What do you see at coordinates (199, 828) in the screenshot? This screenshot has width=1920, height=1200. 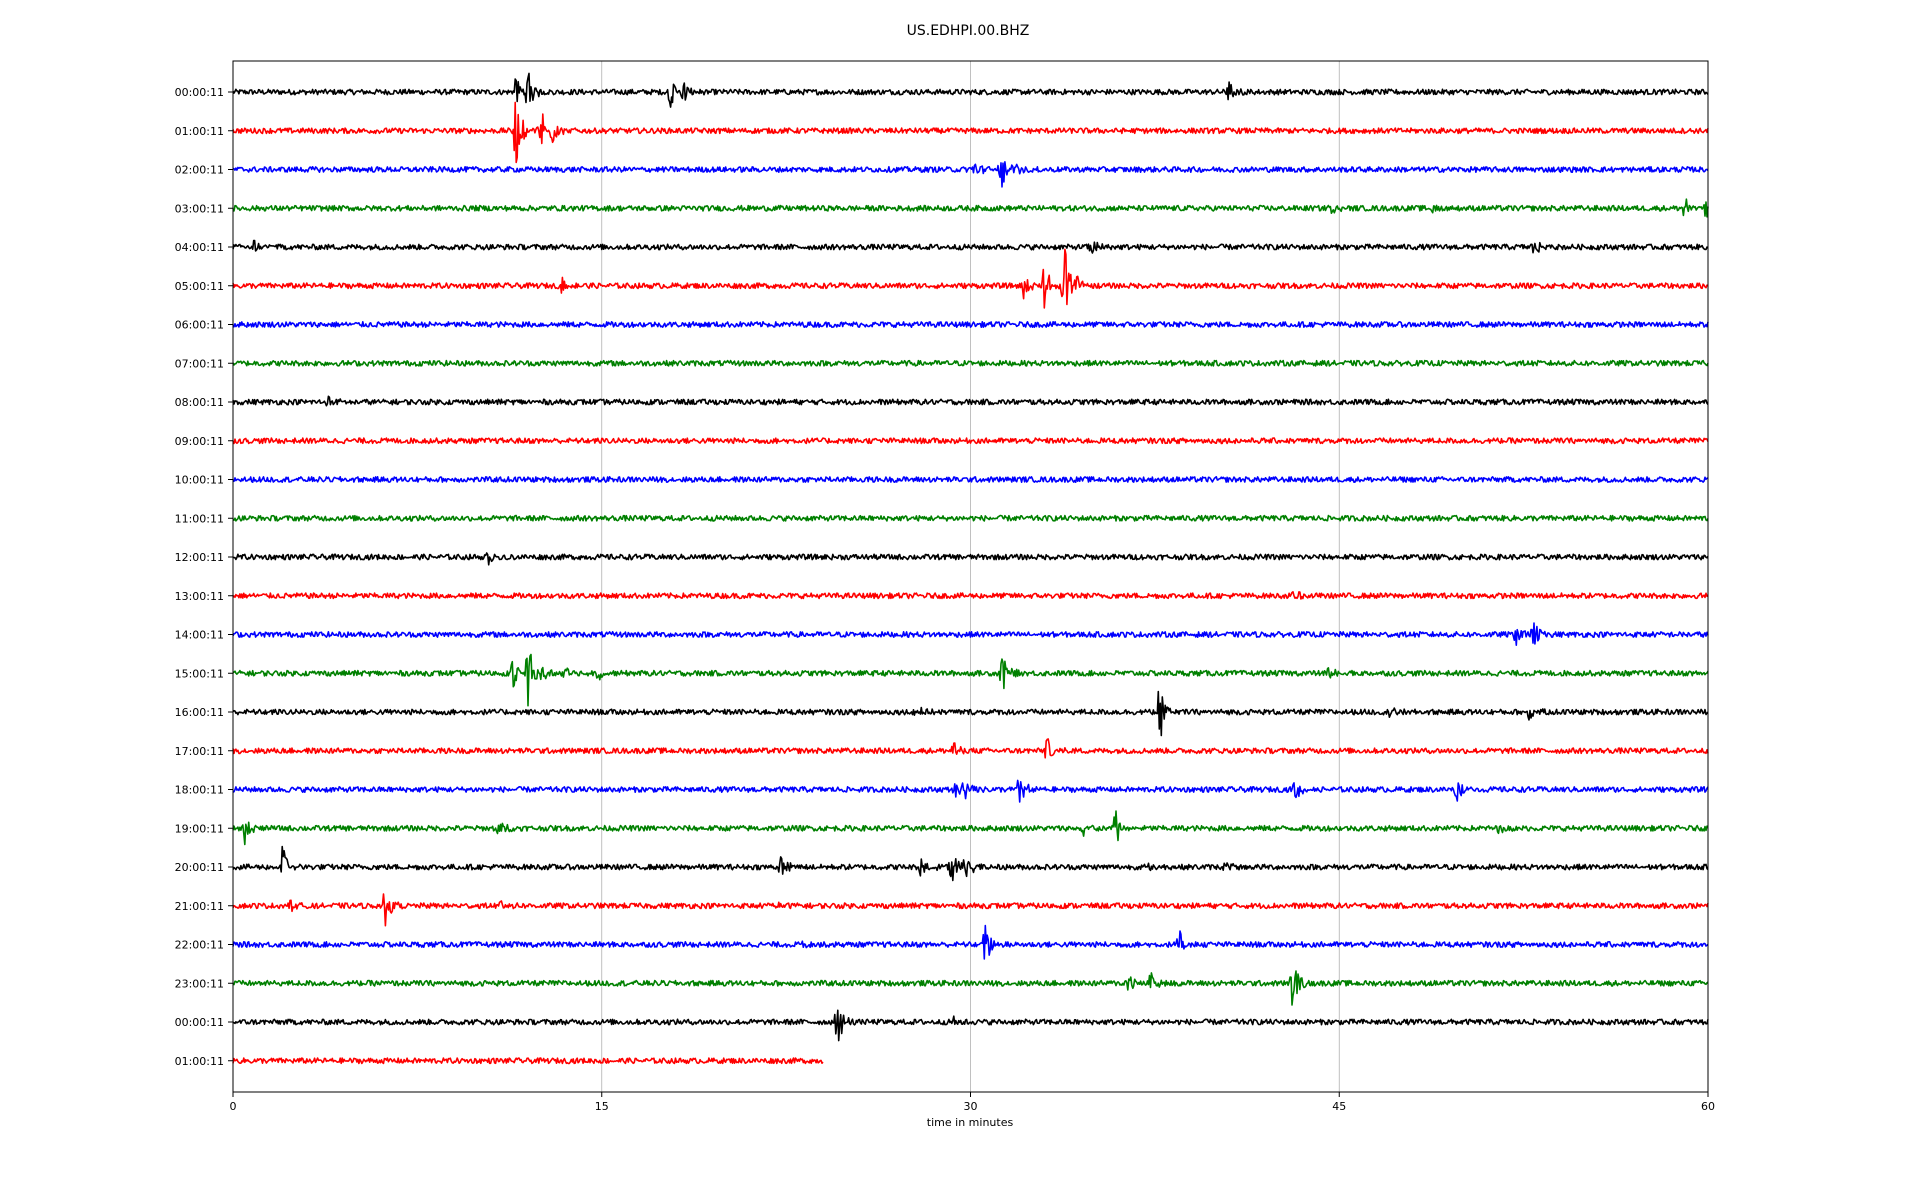 I see `trace-row-label: 19:00:11` at bounding box center [199, 828].